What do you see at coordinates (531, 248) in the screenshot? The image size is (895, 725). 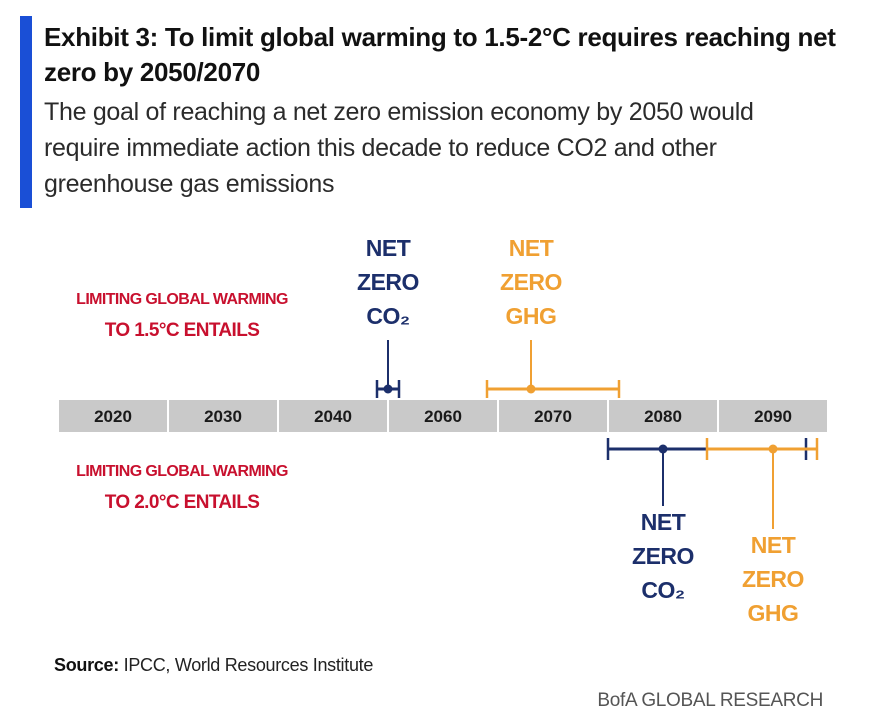 I see `scenario-15-ghg-label-line1: NET` at bounding box center [531, 248].